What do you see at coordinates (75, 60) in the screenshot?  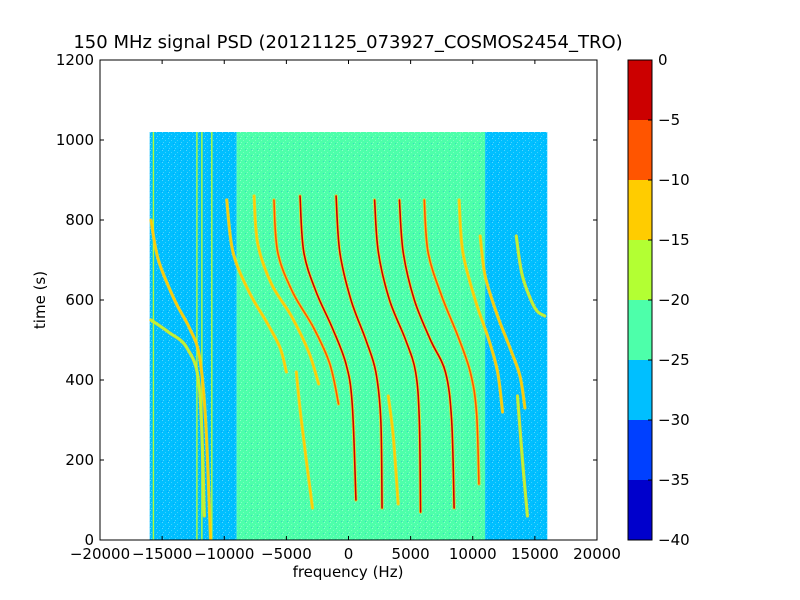 I see `y-tick-label: 1200` at bounding box center [75, 60].